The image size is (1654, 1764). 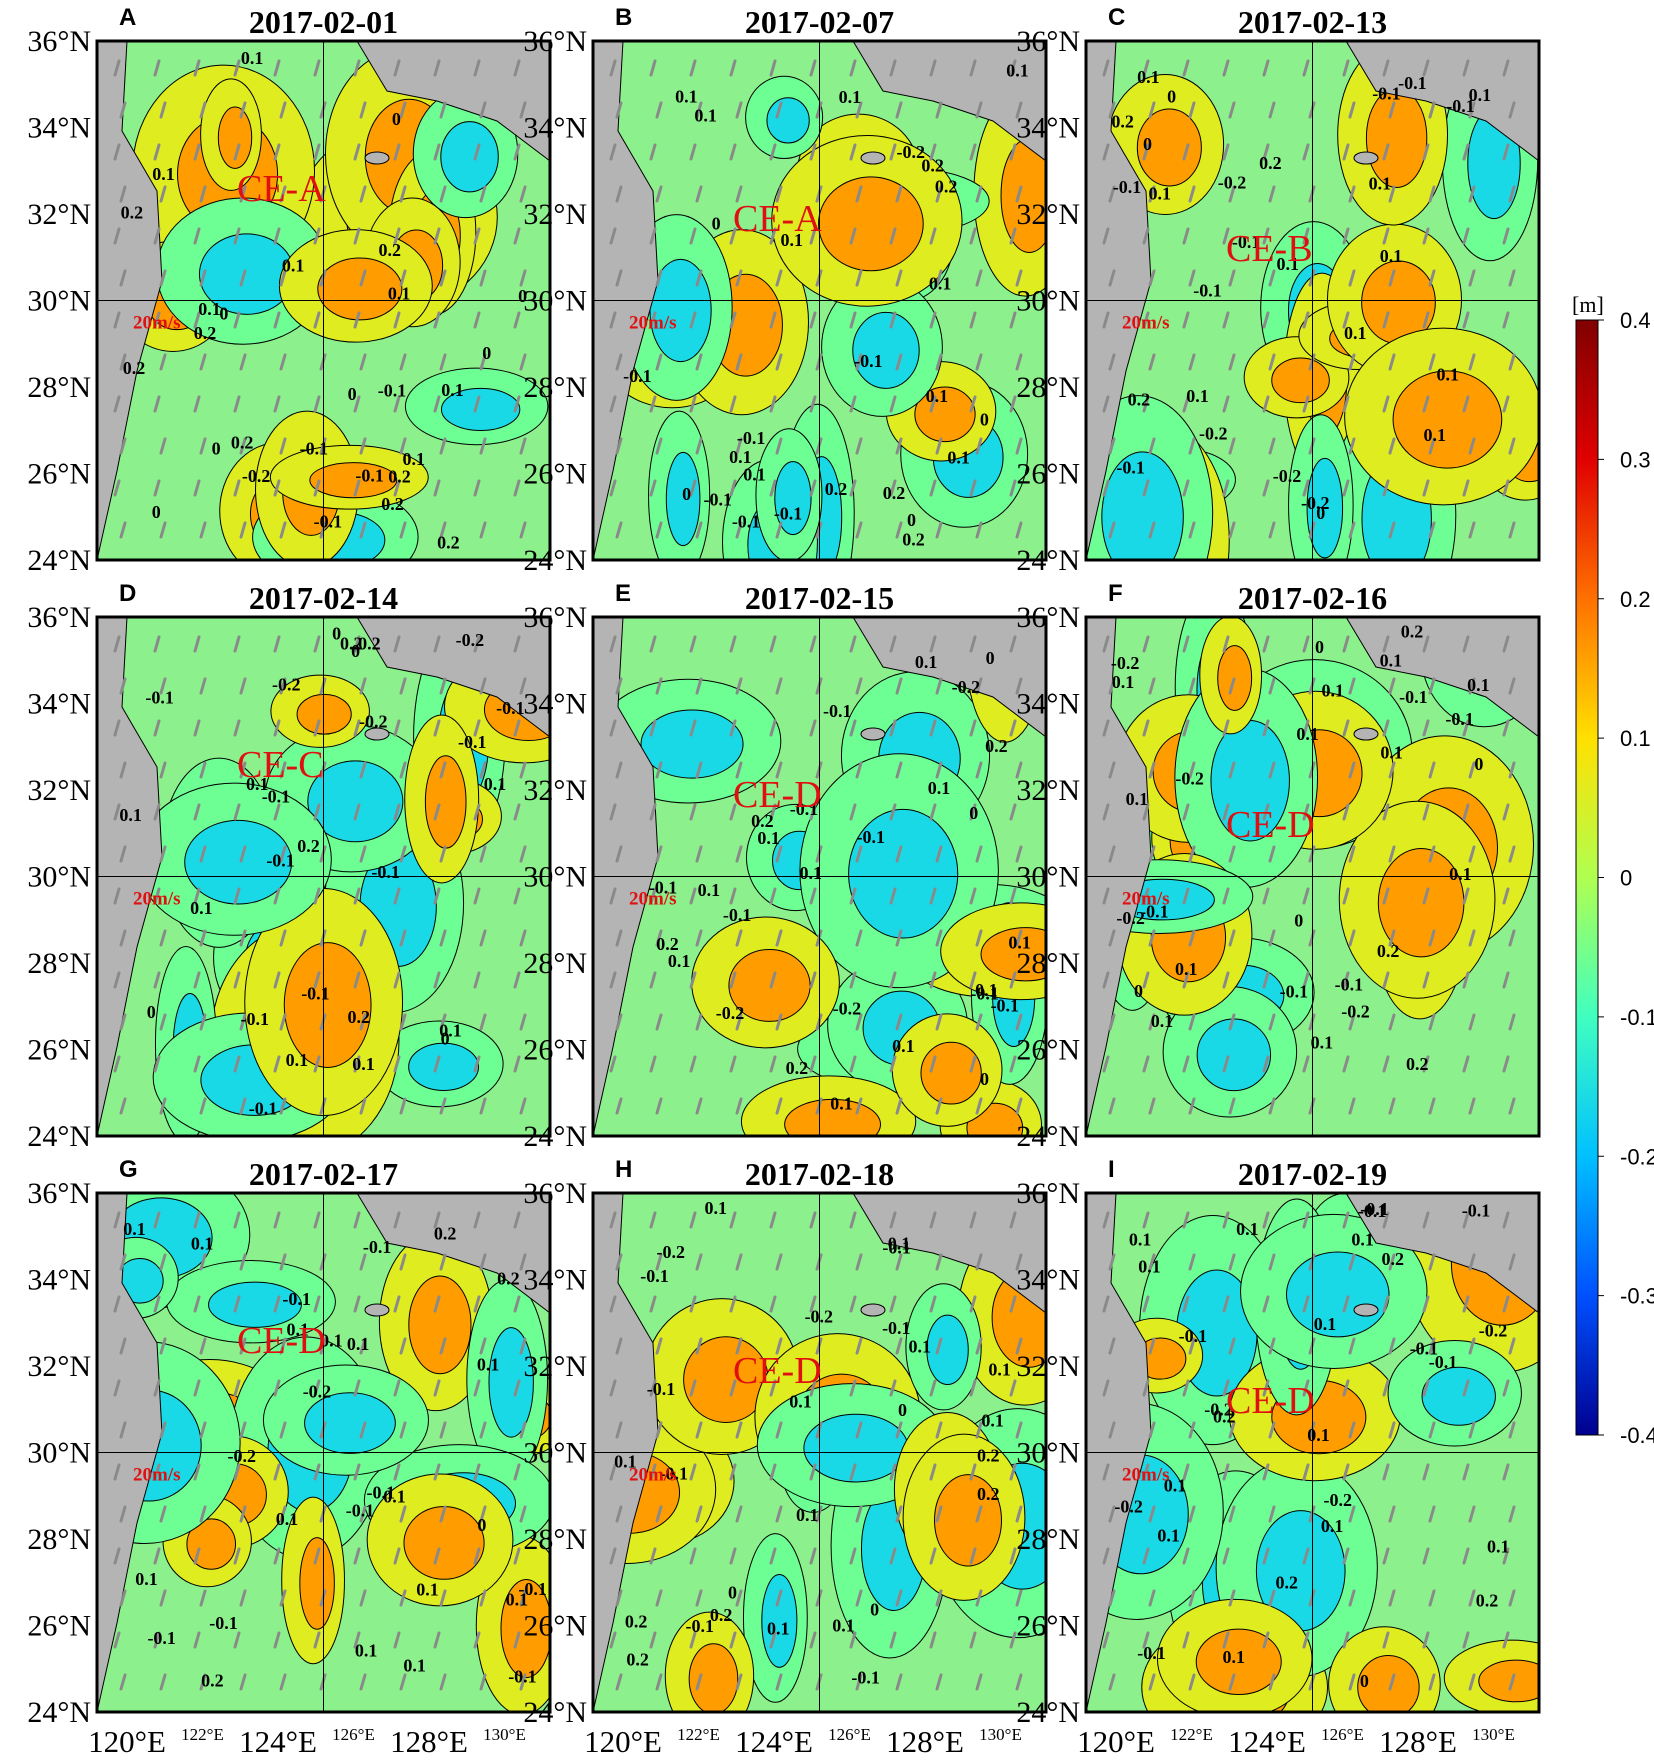 What do you see at coordinates (280, 765) in the screenshot?
I see `eddy-label: CE-C` at bounding box center [280, 765].